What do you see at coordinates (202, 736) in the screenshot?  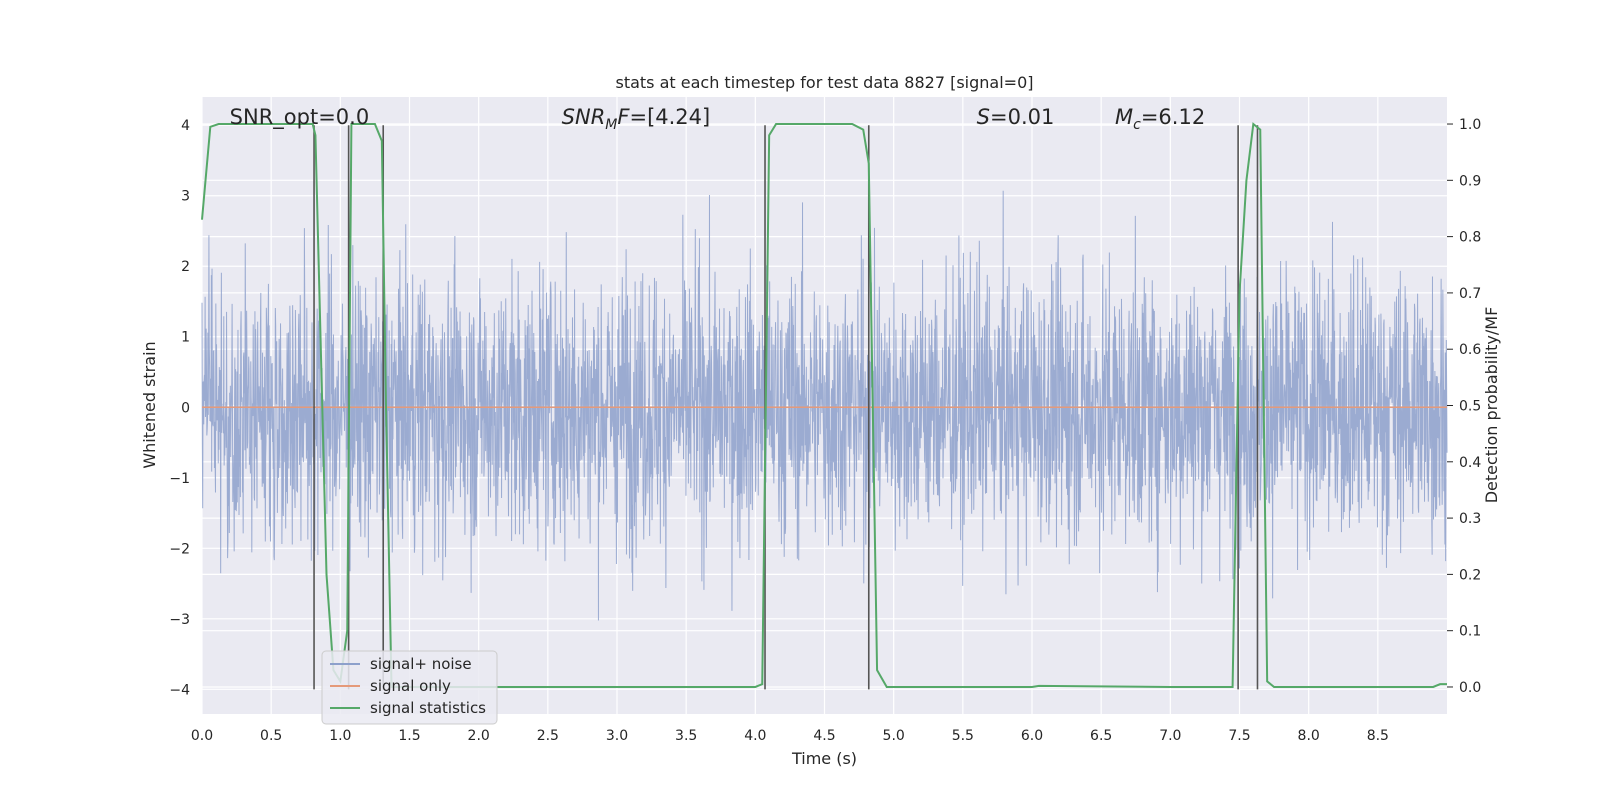 I see `x-tick-label: 0.0` at bounding box center [202, 736].